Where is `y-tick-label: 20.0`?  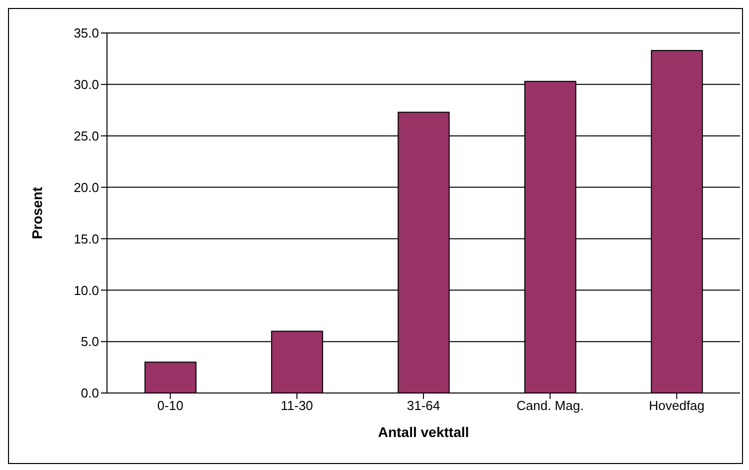
y-tick-label: 20.0 is located at coordinates (86, 187).